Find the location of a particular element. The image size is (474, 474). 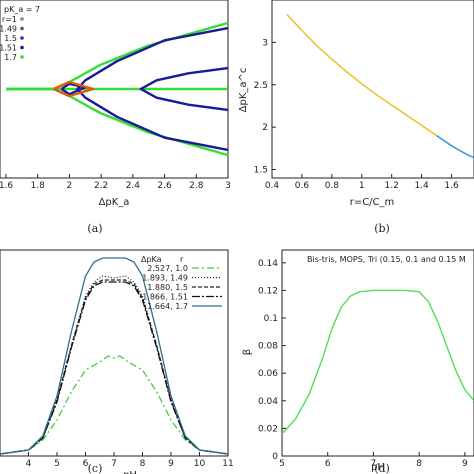

panel-a-x-ticks: 1.6 1.8 2 2.2 2.4 2.6 2.8 3 is located at coordinates (115, 182).